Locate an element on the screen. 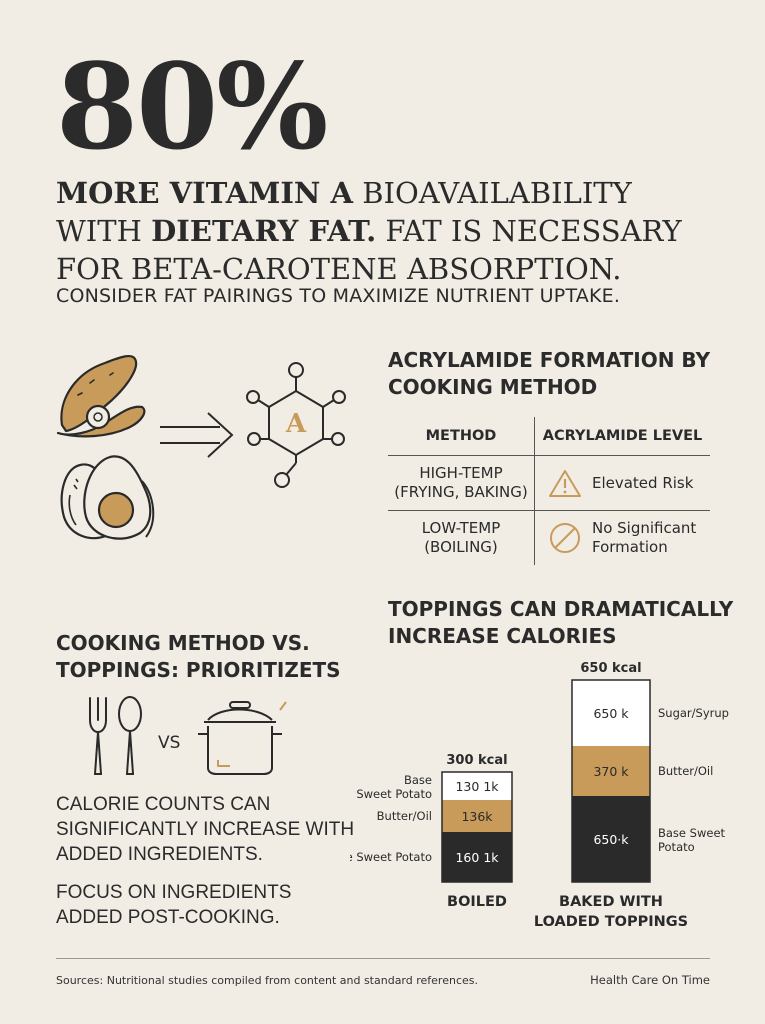 The width and height of the screenshot is (765, 1024). spoon-icon is located at coordinates (130, 735).